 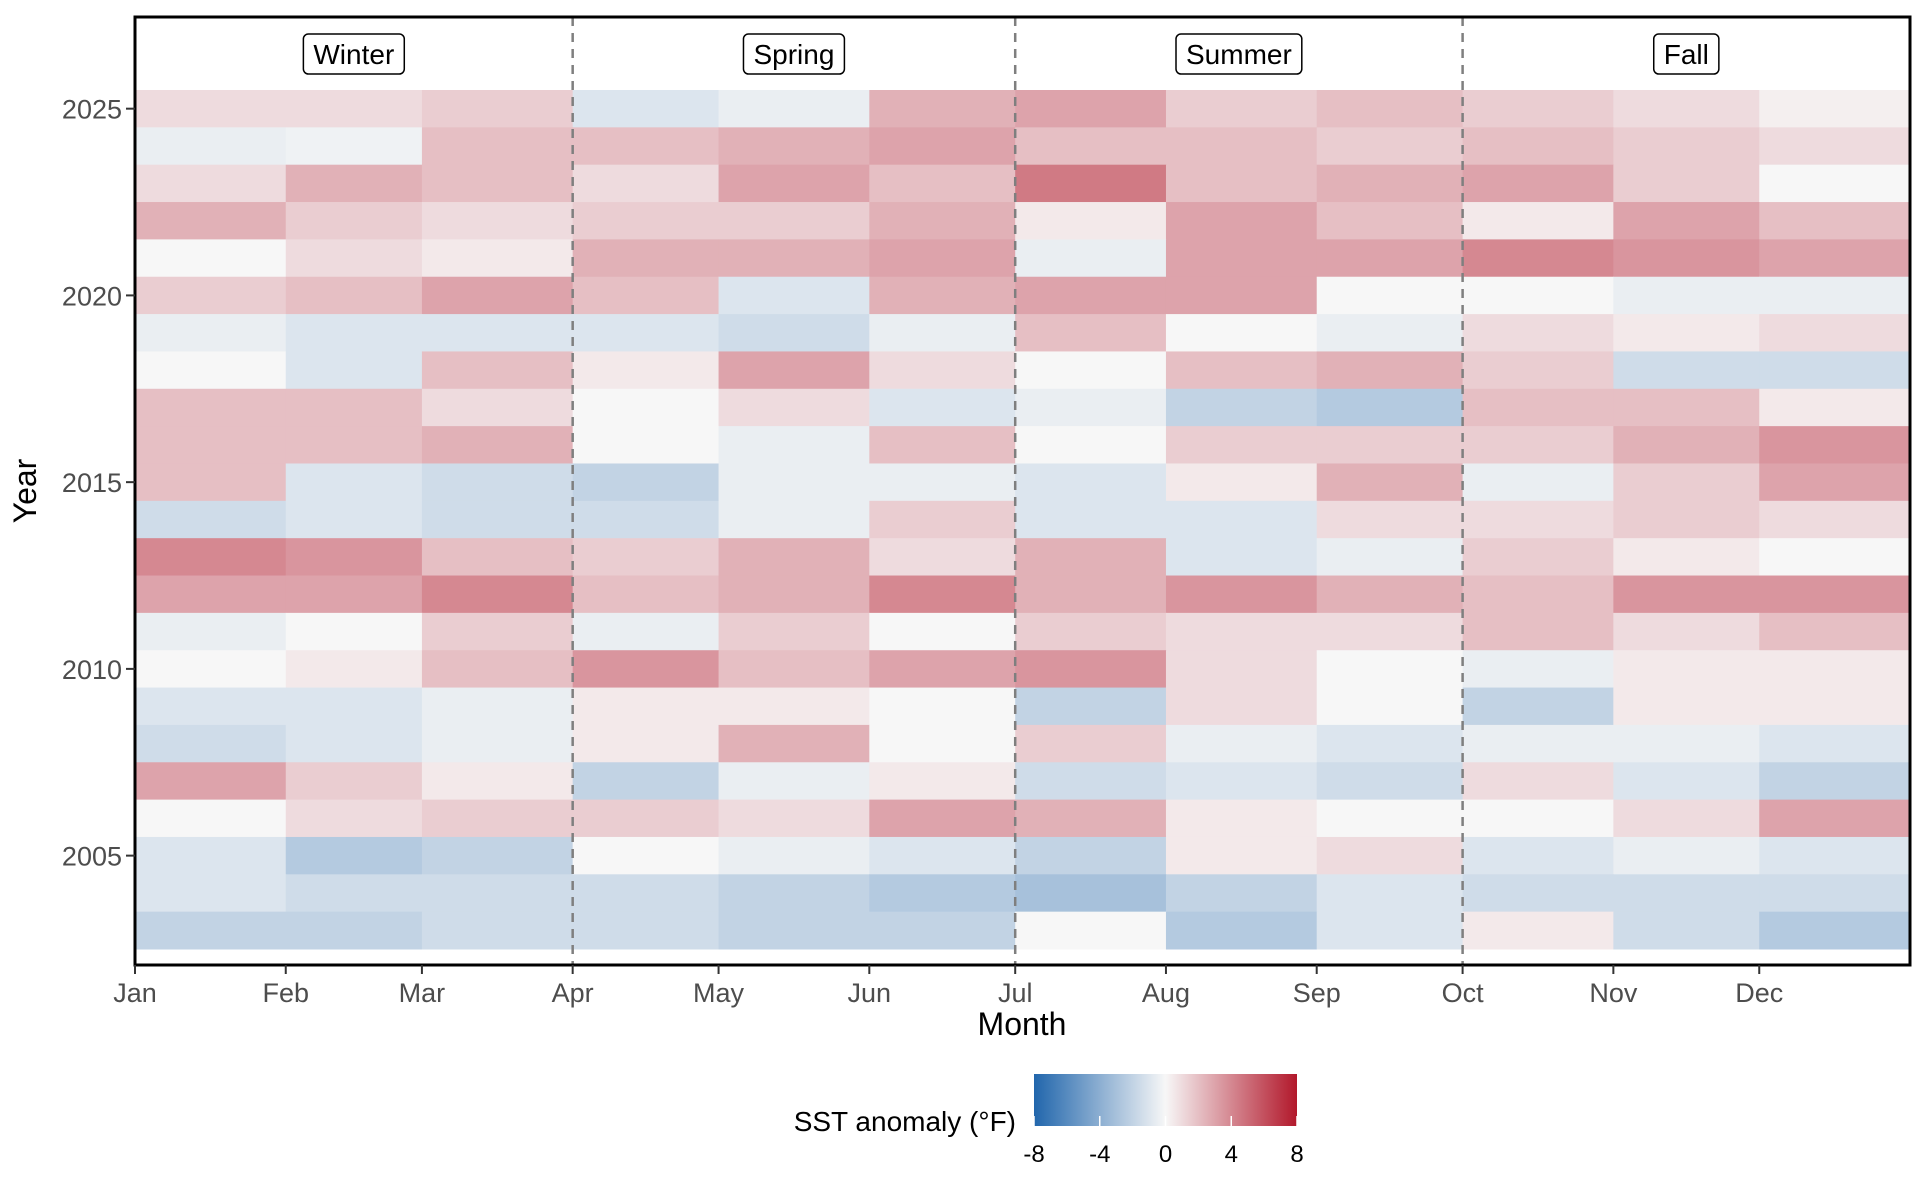 What do you see at coordinates (422, 993) in the screenshot?
I see `x-tick-label: Mar` at bounding box center [422, 993].